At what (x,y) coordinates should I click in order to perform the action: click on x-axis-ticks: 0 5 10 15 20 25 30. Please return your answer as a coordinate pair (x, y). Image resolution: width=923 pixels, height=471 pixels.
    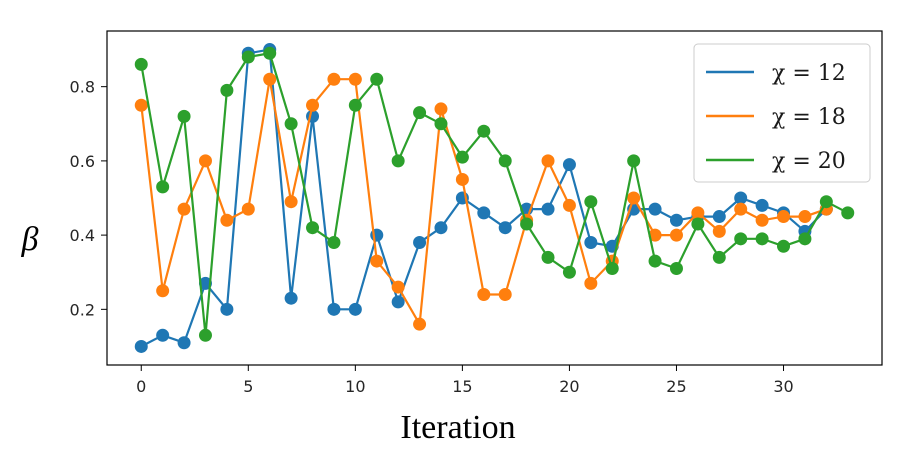
    Looking at the image, I should click on (465, 380).